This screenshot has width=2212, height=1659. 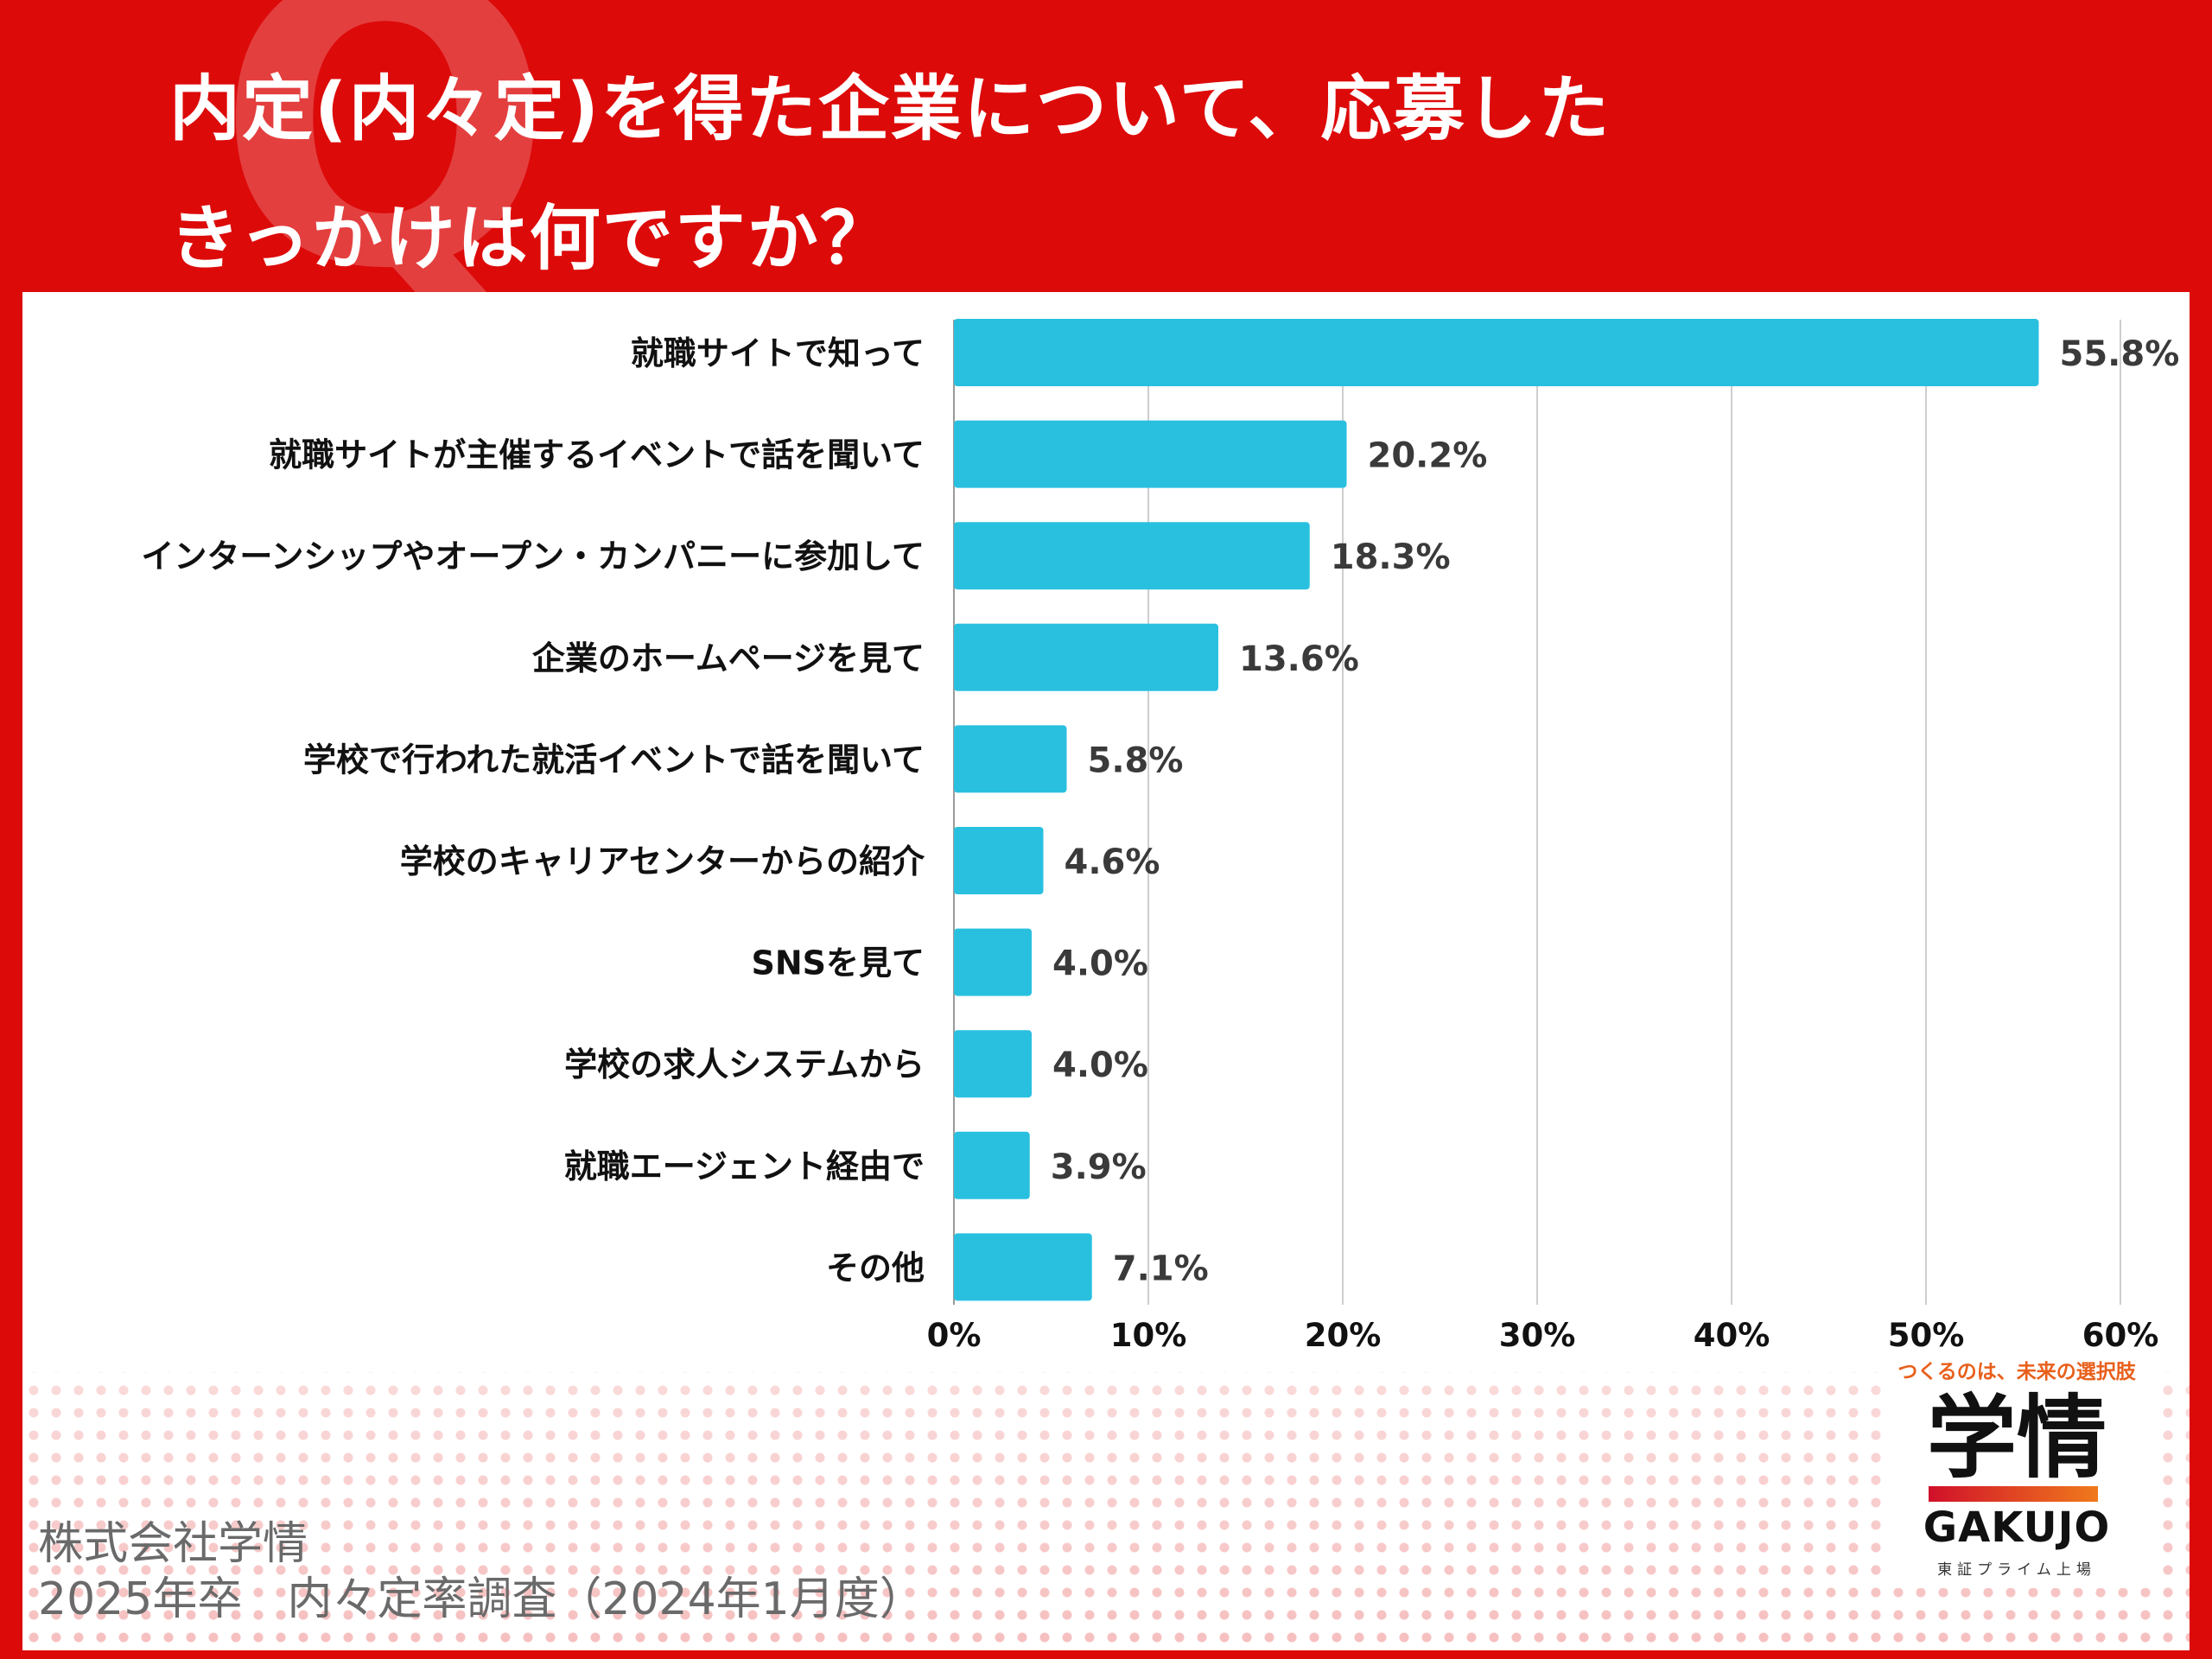 What do you see at coordinates (597, 455) in the screenshot?
I see `category-label: 就職サイトが主催するイベントで話を聞いて` at bounding box center [597, 455].